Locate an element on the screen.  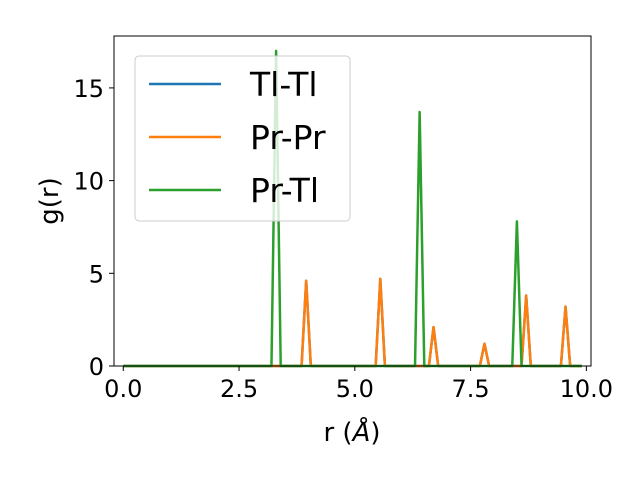
legend: Tl-Tl Pr-Pr Pr-Tl is located at coordinates (242, 138).